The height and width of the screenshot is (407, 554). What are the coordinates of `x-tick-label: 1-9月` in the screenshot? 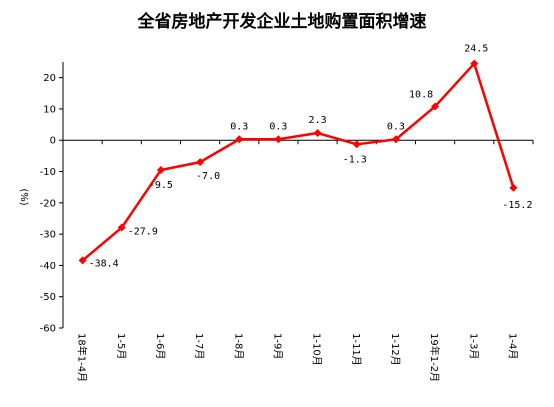 It's located at (277, 346).